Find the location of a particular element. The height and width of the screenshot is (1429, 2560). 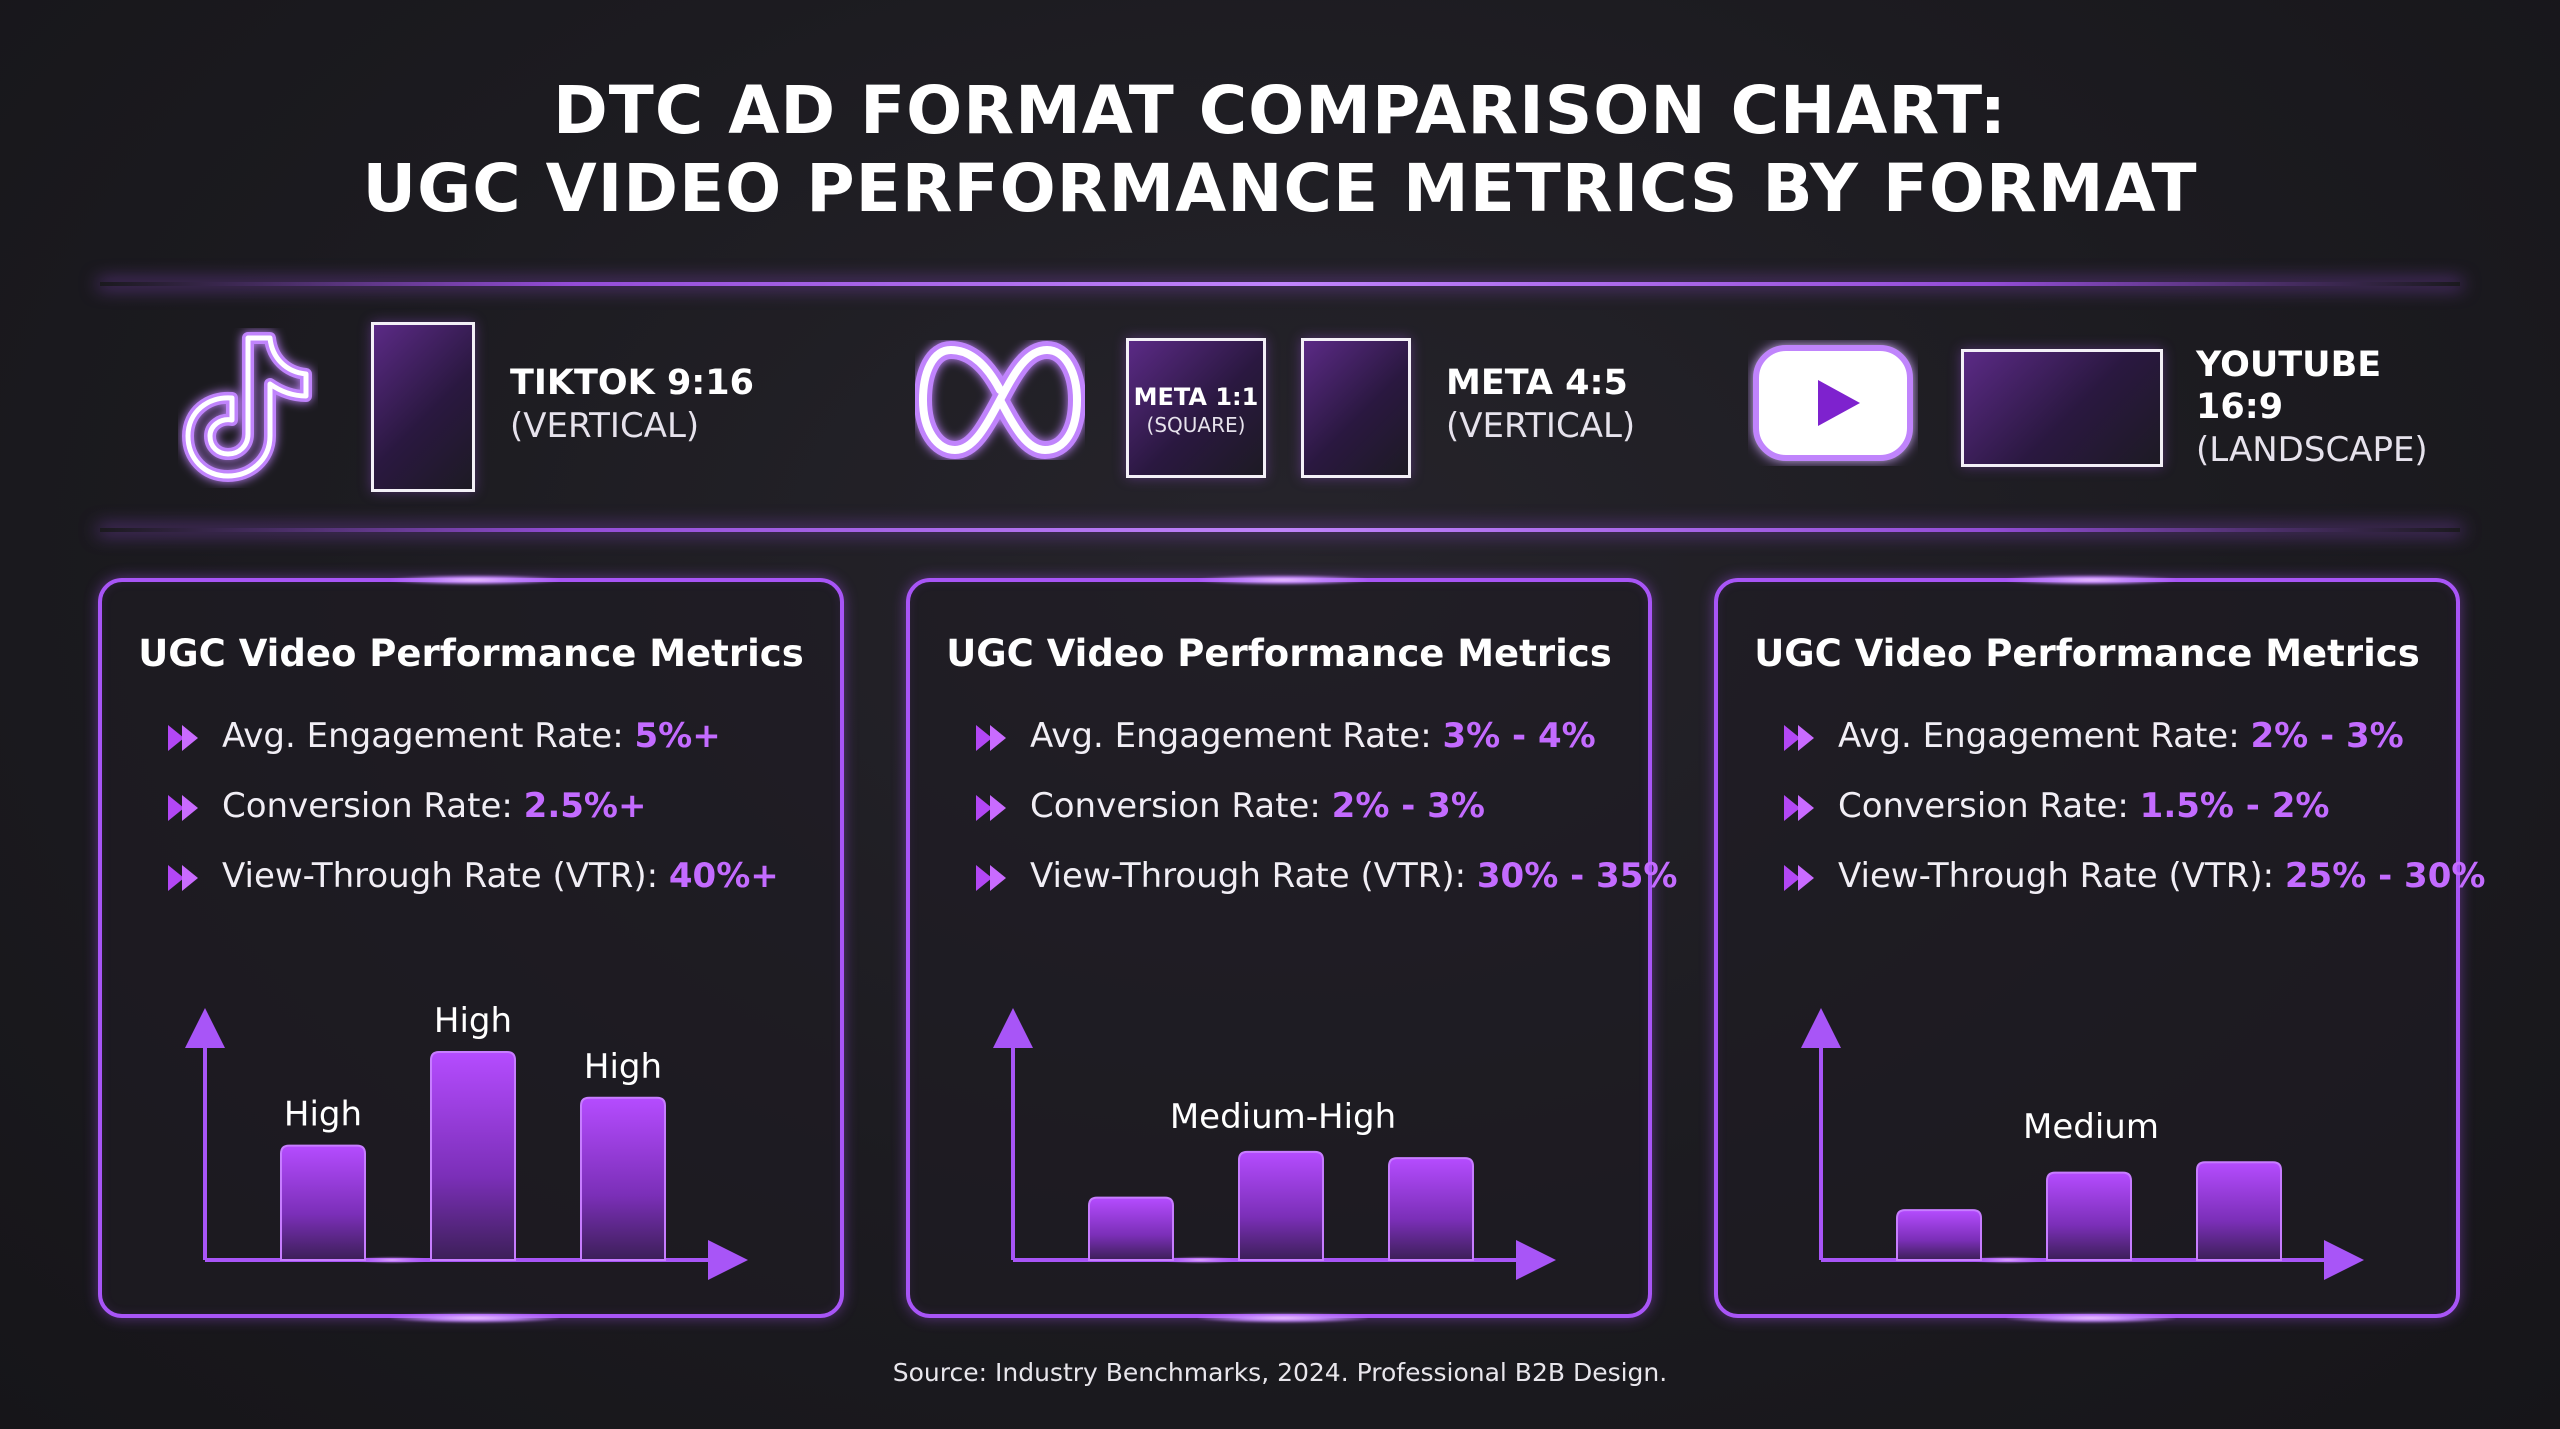

format-name: META 4:5 is located at coordinates (1537, 383).